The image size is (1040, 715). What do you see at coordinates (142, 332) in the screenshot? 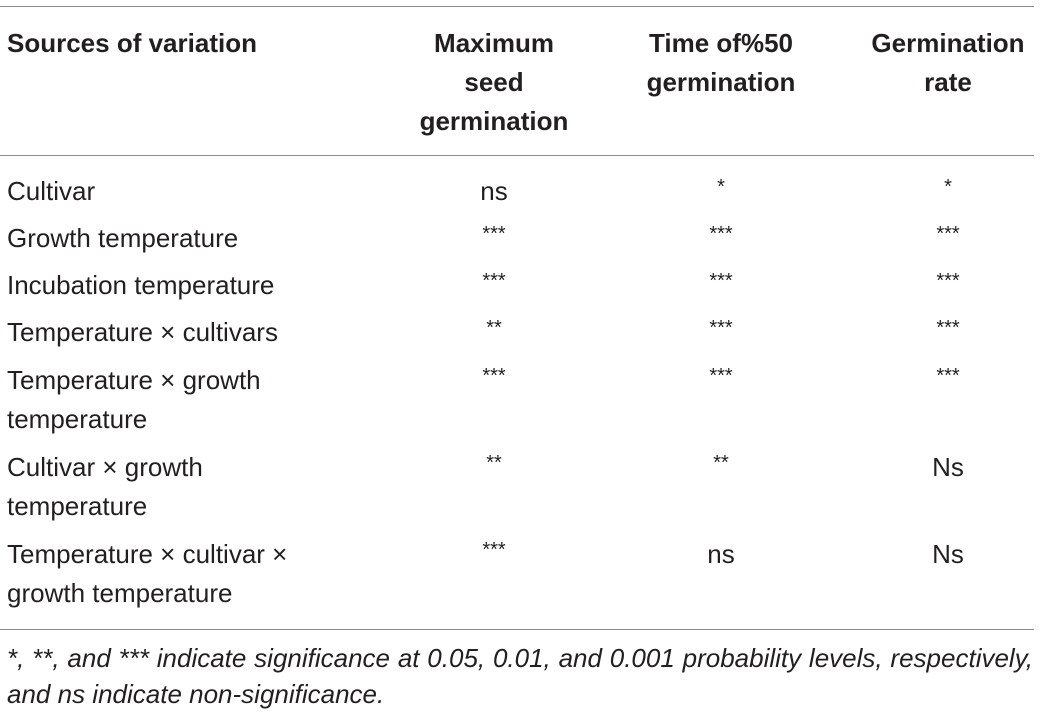
I see `row-source: Temperature × cultivars` at bounding box center [142, 332].